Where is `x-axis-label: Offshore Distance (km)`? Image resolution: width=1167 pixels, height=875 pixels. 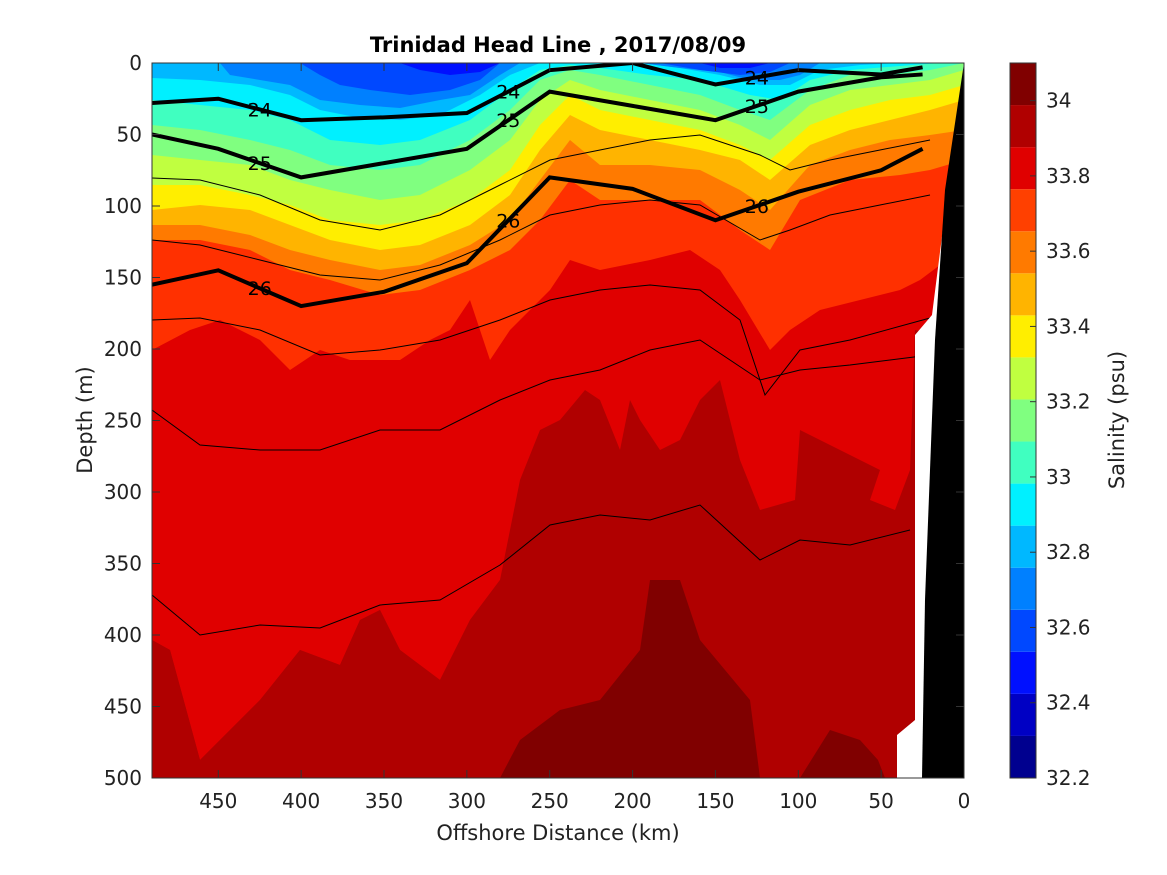 x-axis-label: Offshore Distance (km) is located at coordinates (557, 833).